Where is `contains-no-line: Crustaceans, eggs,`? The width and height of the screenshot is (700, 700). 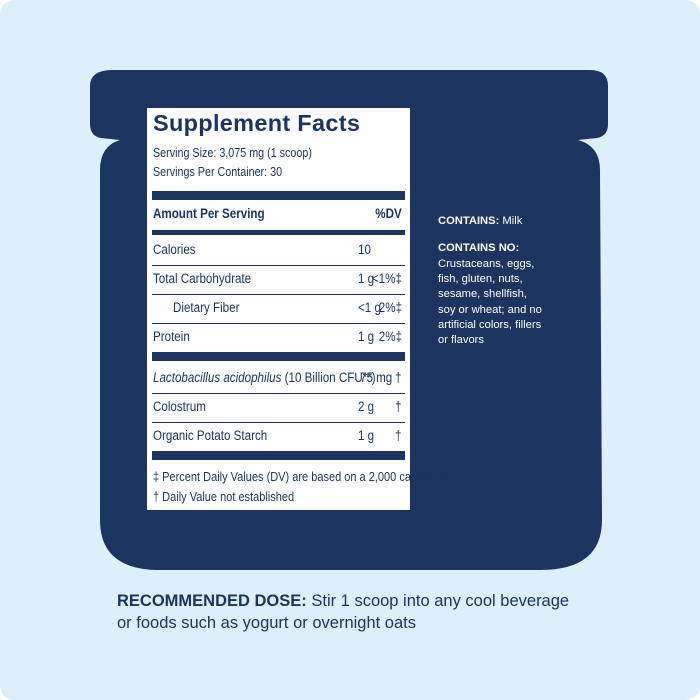 contains-no-line: Crustaceans, eggs, is located at coordinates (486, 264).